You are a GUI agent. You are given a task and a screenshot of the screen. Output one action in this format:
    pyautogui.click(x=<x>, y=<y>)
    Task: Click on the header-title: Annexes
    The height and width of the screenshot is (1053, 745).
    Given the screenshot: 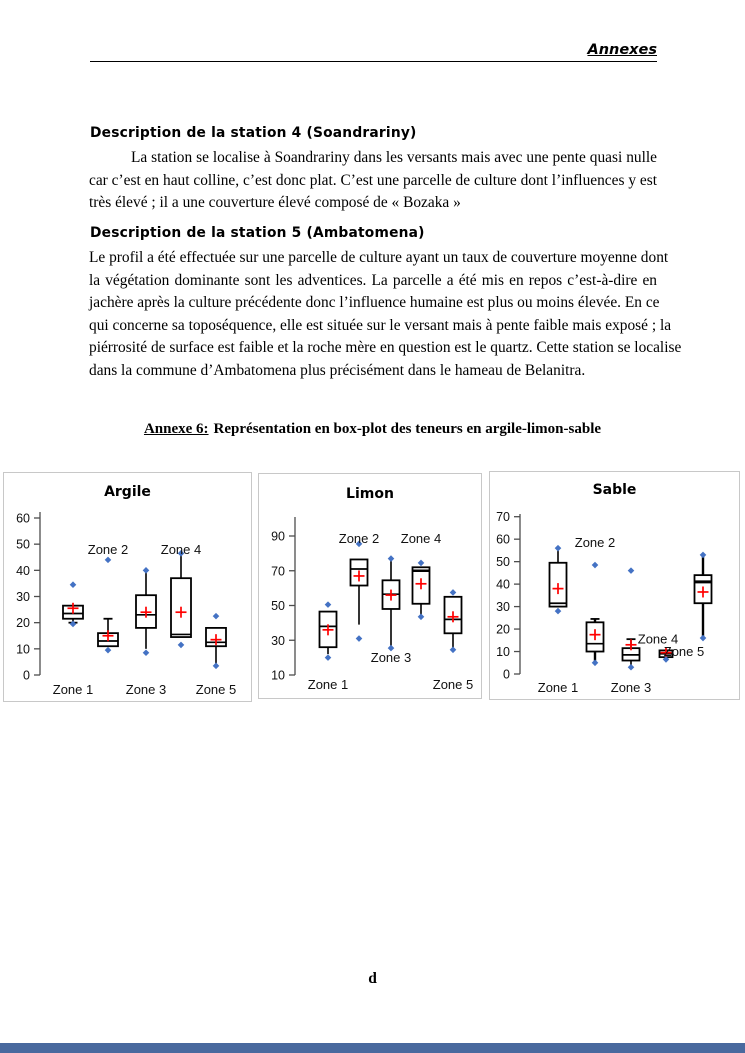 What is the action you would take?
    pyautogui.click(x=622, y=50)
    